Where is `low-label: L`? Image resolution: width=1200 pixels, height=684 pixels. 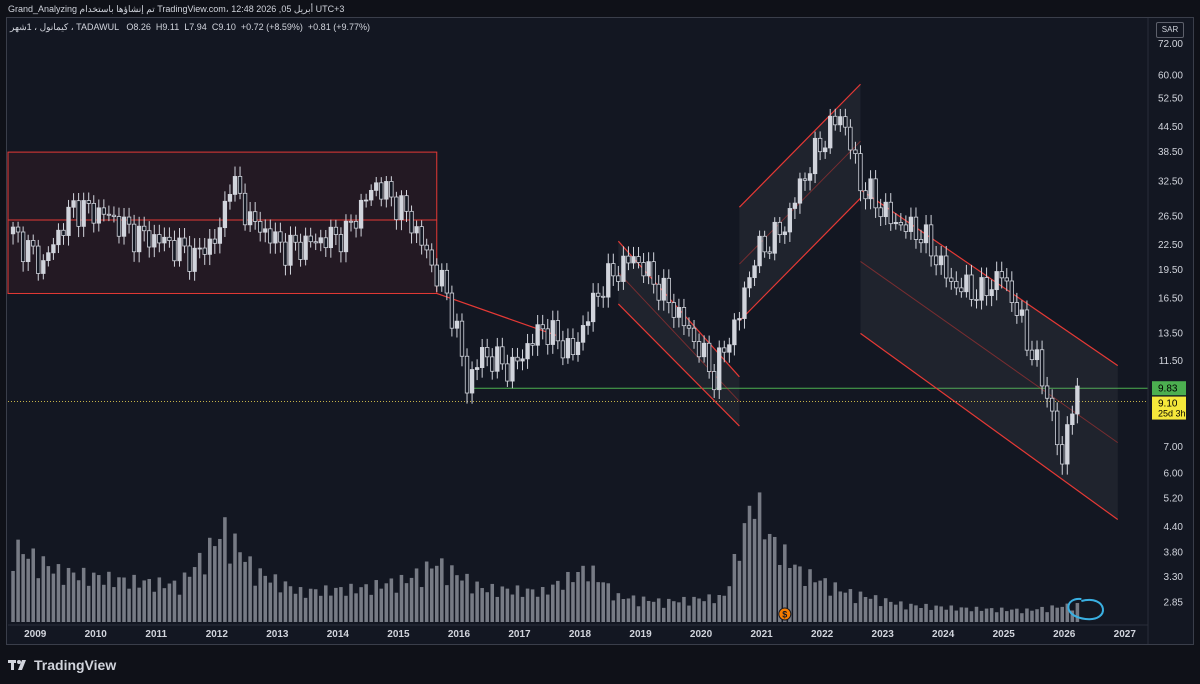
low-label: L is located at coordinates (187, 27).